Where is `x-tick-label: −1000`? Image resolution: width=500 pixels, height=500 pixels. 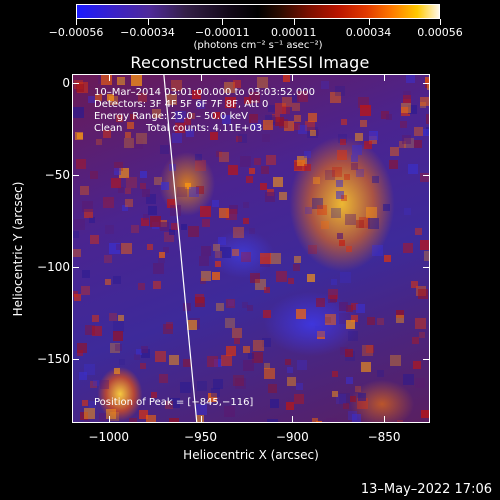
x-tick-label: −1000 is located at coordinates (108, 437).